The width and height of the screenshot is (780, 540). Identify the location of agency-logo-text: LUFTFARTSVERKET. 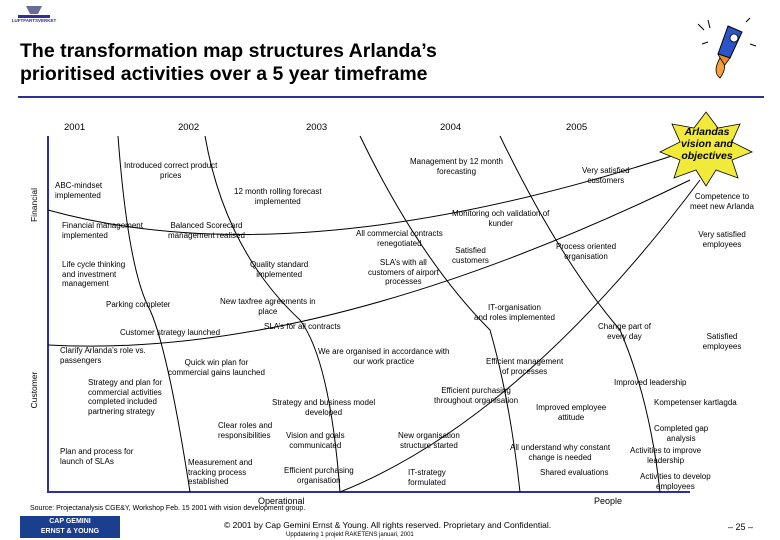
(34, 20).